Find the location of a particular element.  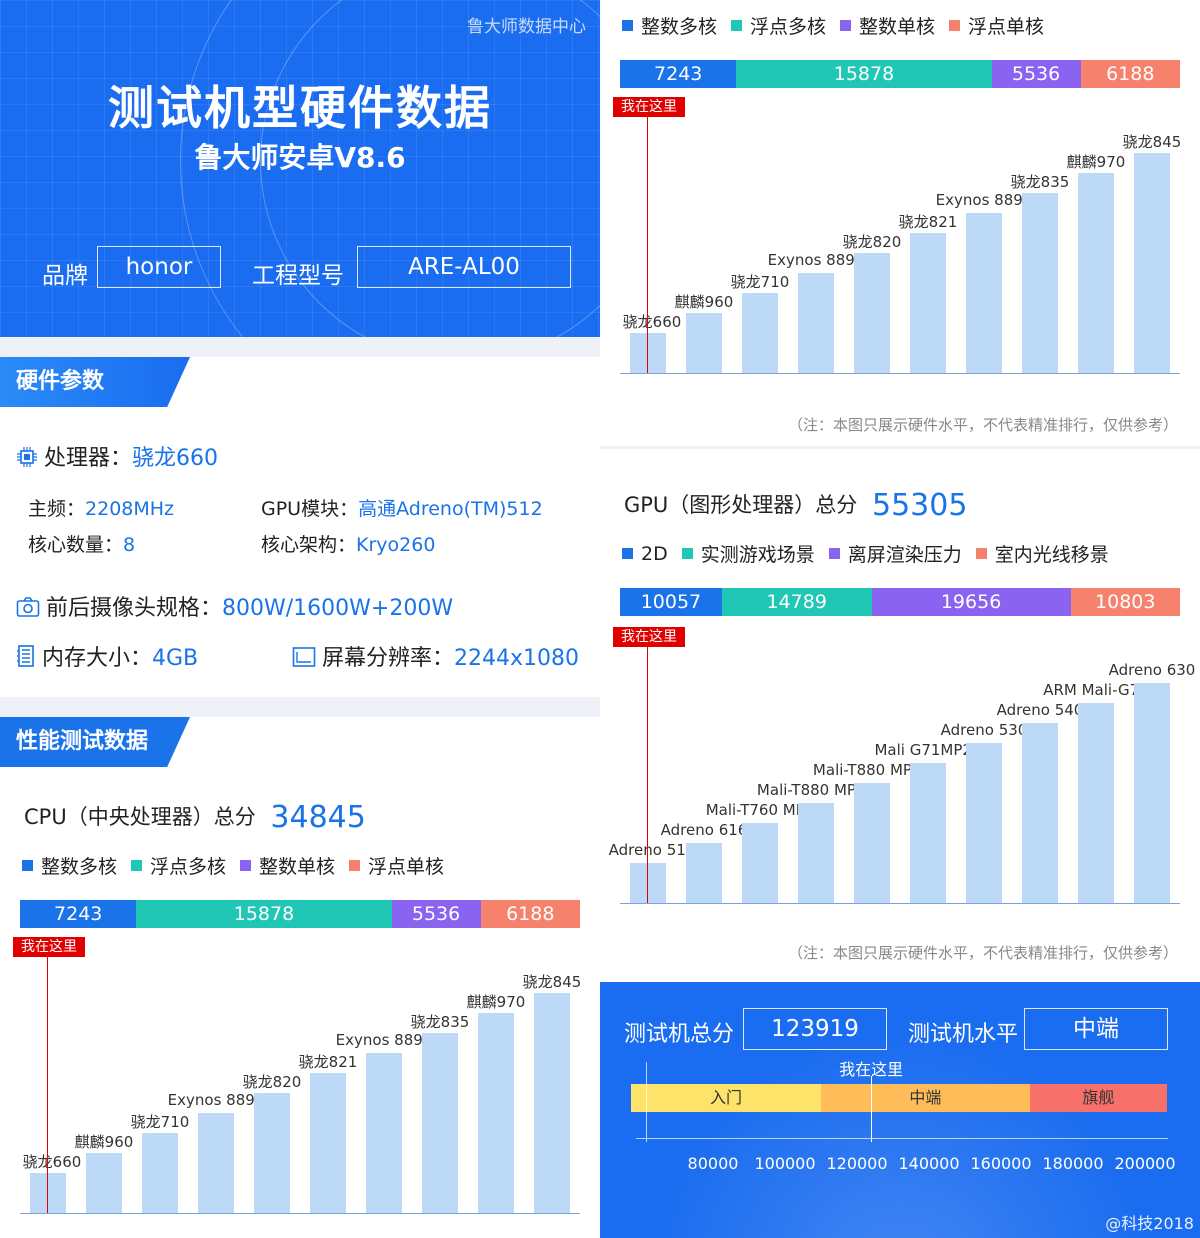

legend-text: 浮点多核 is located at coordinates (788, 27).